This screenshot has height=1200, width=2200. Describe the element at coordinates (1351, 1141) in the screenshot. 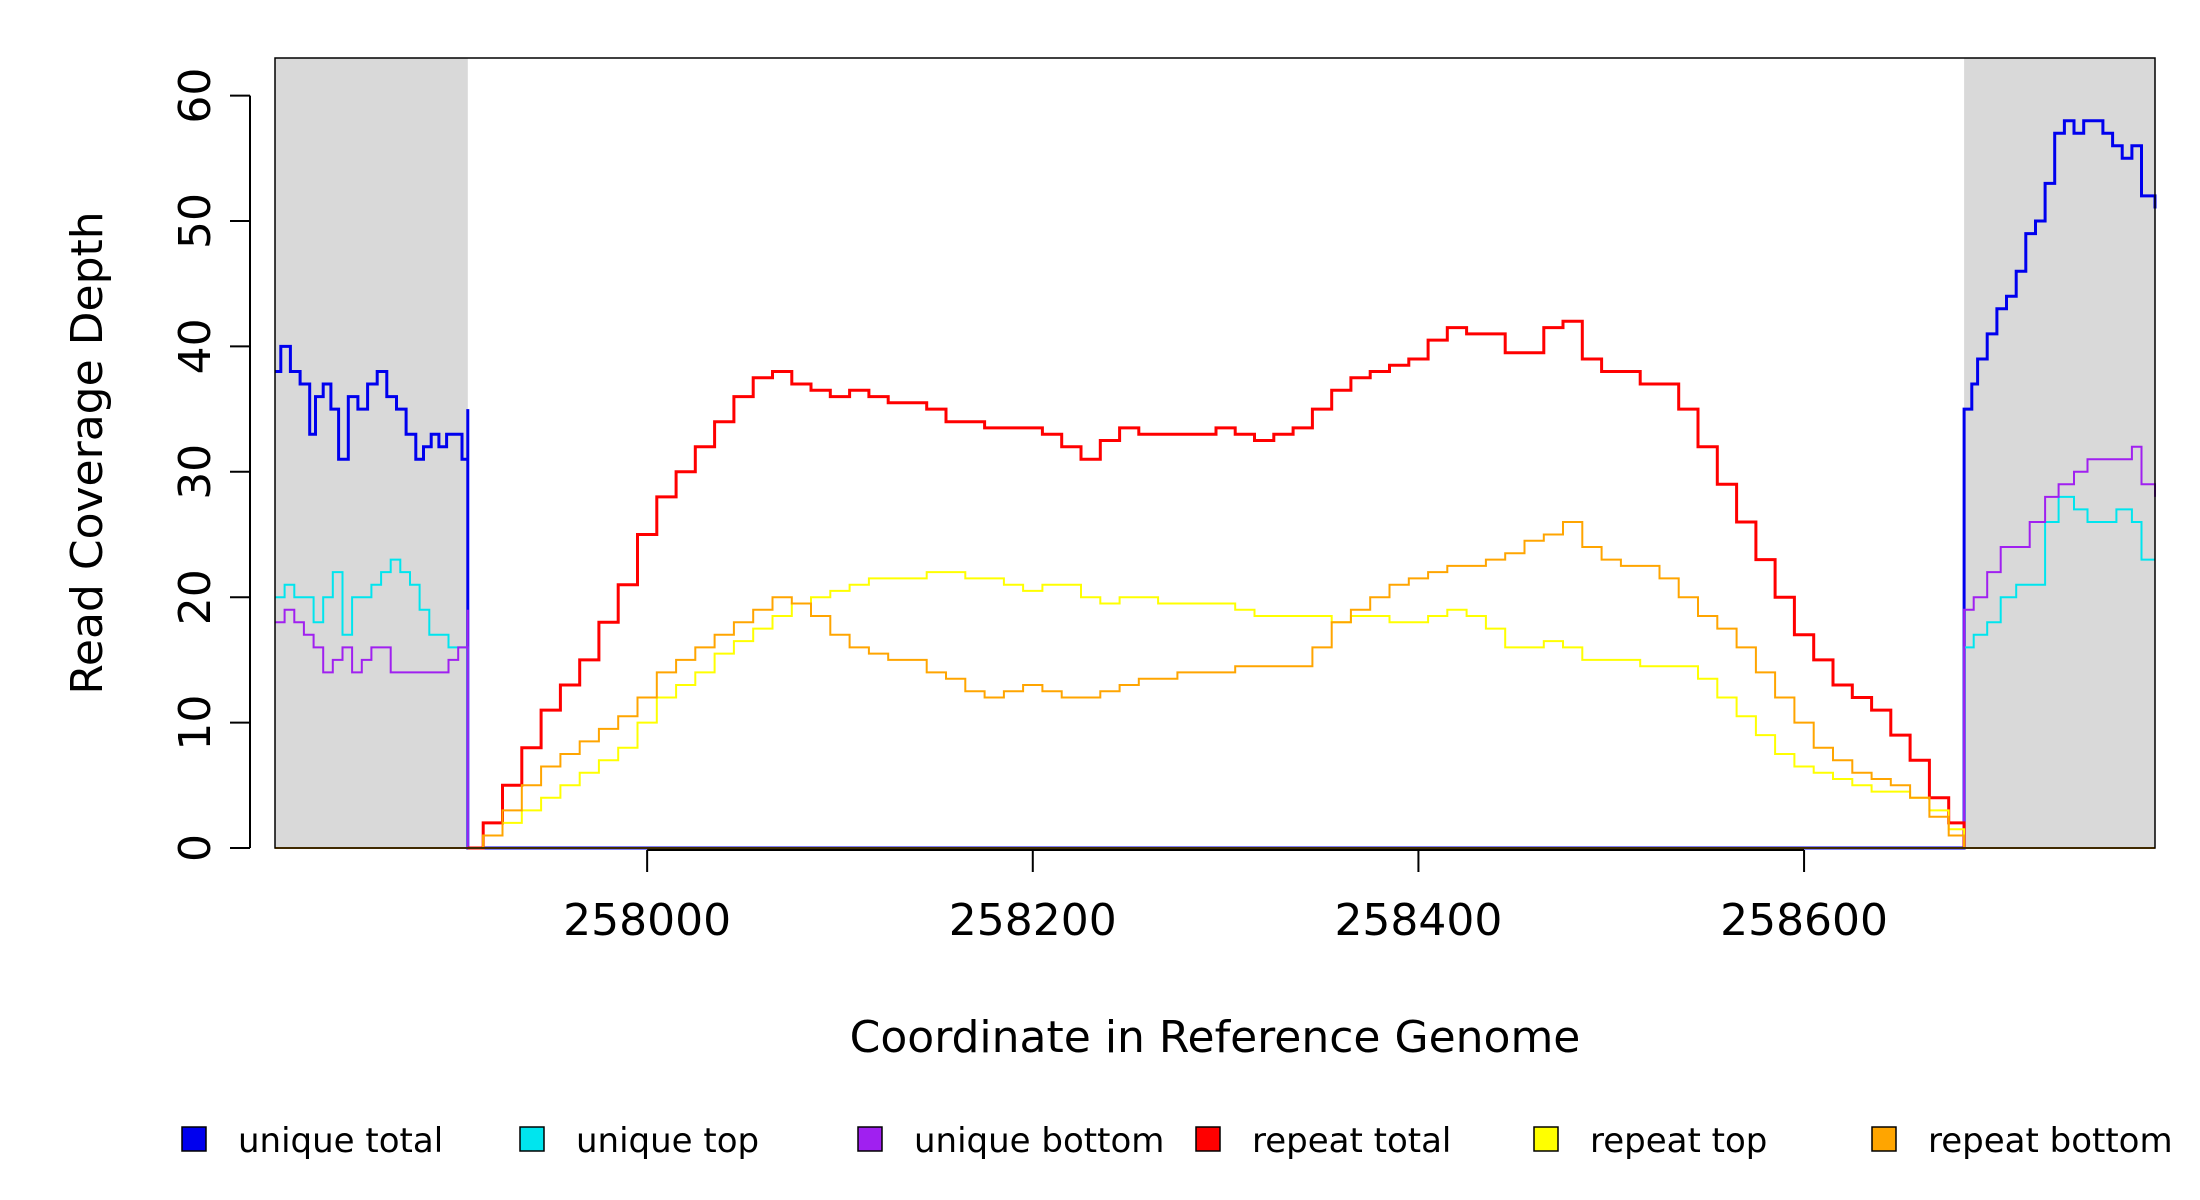

I see `legend-label-repeat-total: repeat total` at that location.